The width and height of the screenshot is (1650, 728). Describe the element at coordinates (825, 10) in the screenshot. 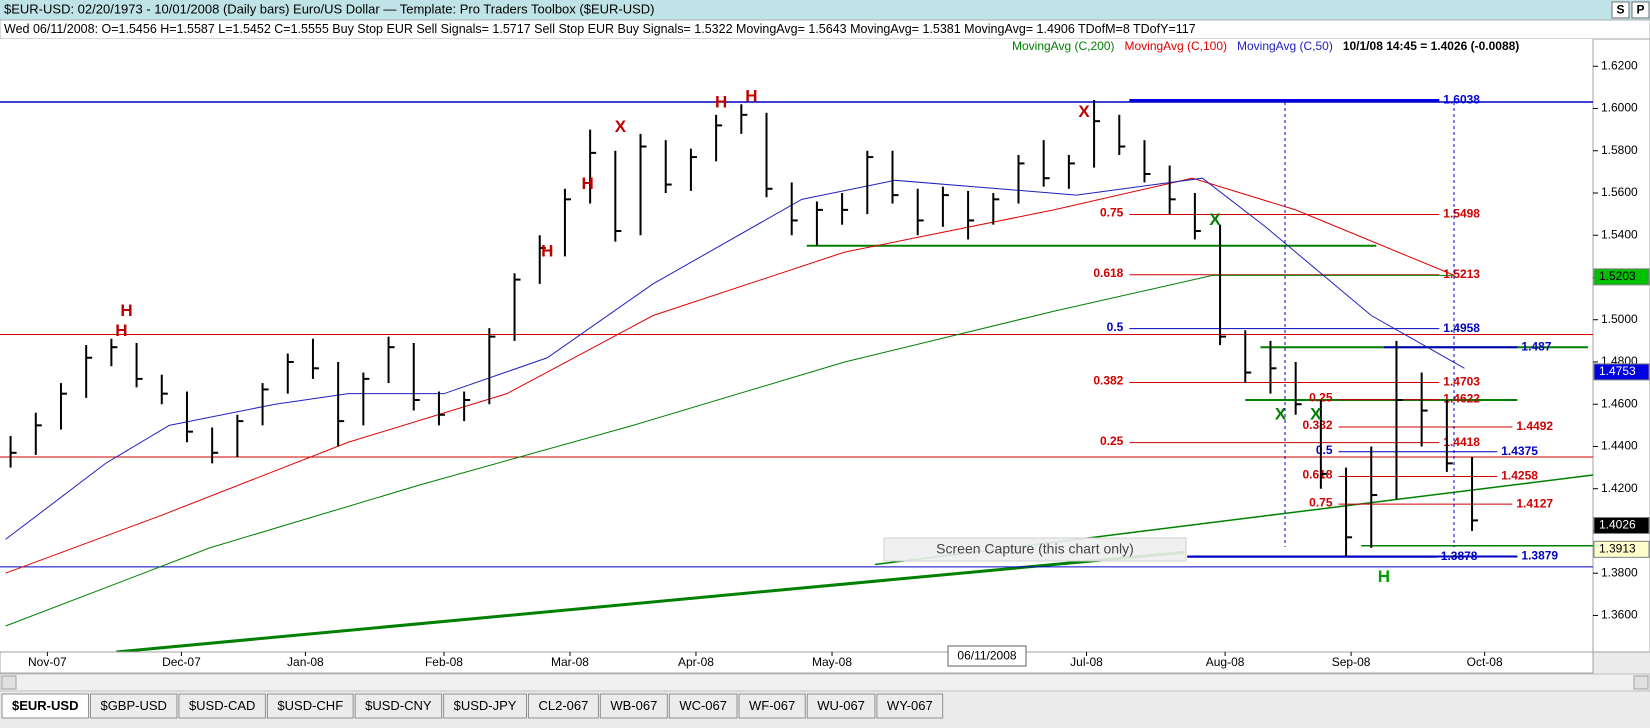

I see `title-bar` at that location.